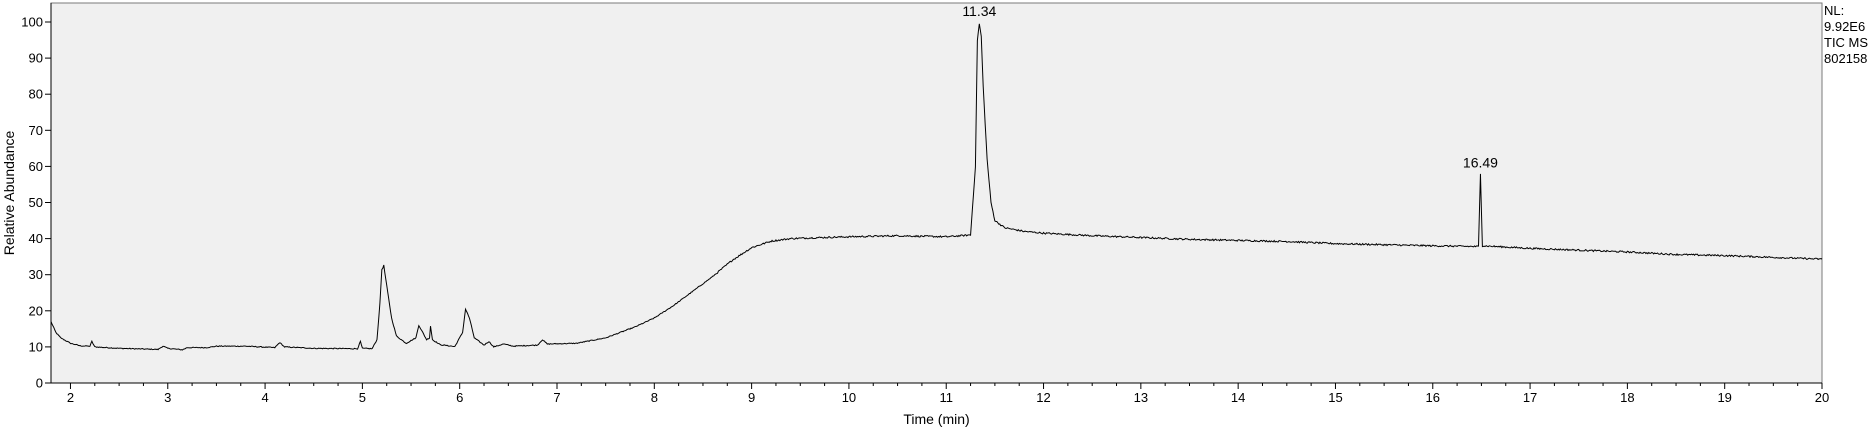  Describe the element at coordinates (1043, 397) in the screenshot. I see `x-tick-label: 12` at that location.